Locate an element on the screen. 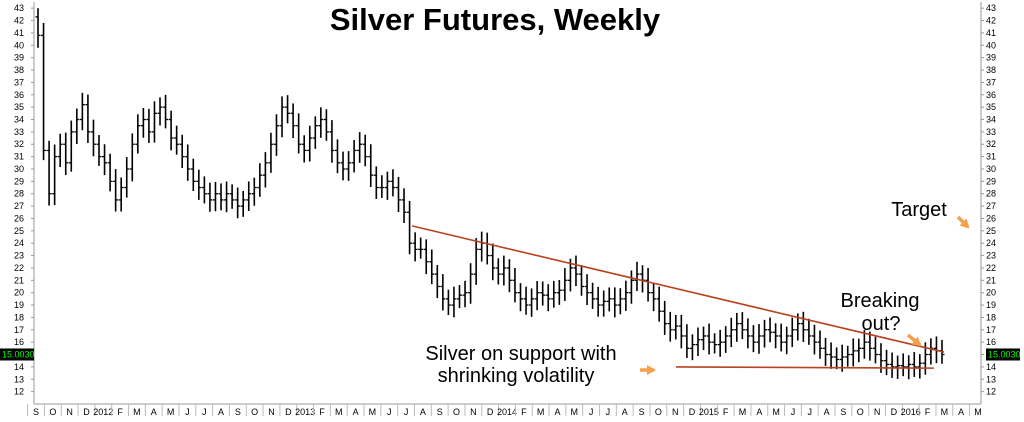 This screenshot has width=1024, height=422. y-tick-label-right: 29 is located at coordinates (991, 181).